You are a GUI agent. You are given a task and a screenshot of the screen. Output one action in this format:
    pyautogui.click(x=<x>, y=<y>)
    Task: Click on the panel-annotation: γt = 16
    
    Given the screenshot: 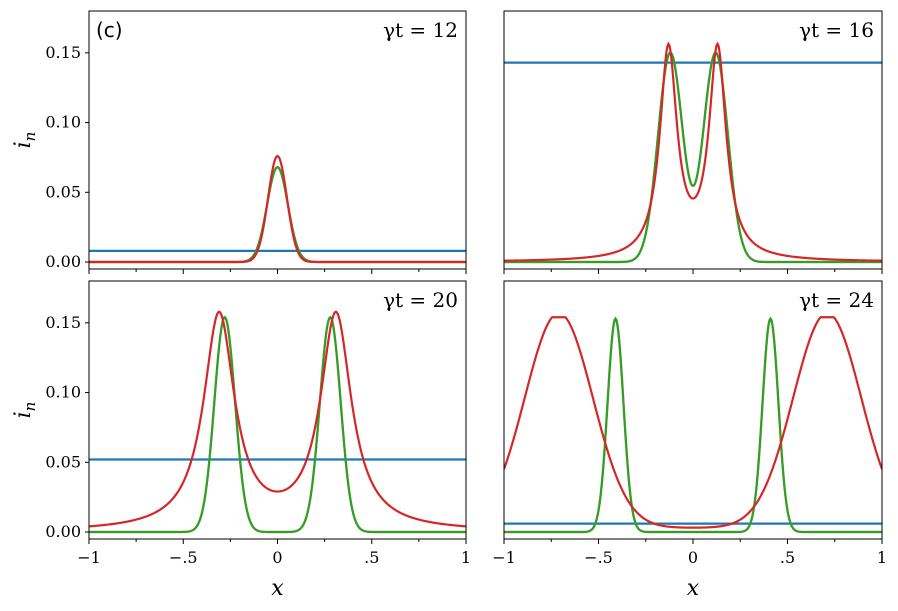 What is the action you would take?
    pyautogui.click(x=836, y=30)
    